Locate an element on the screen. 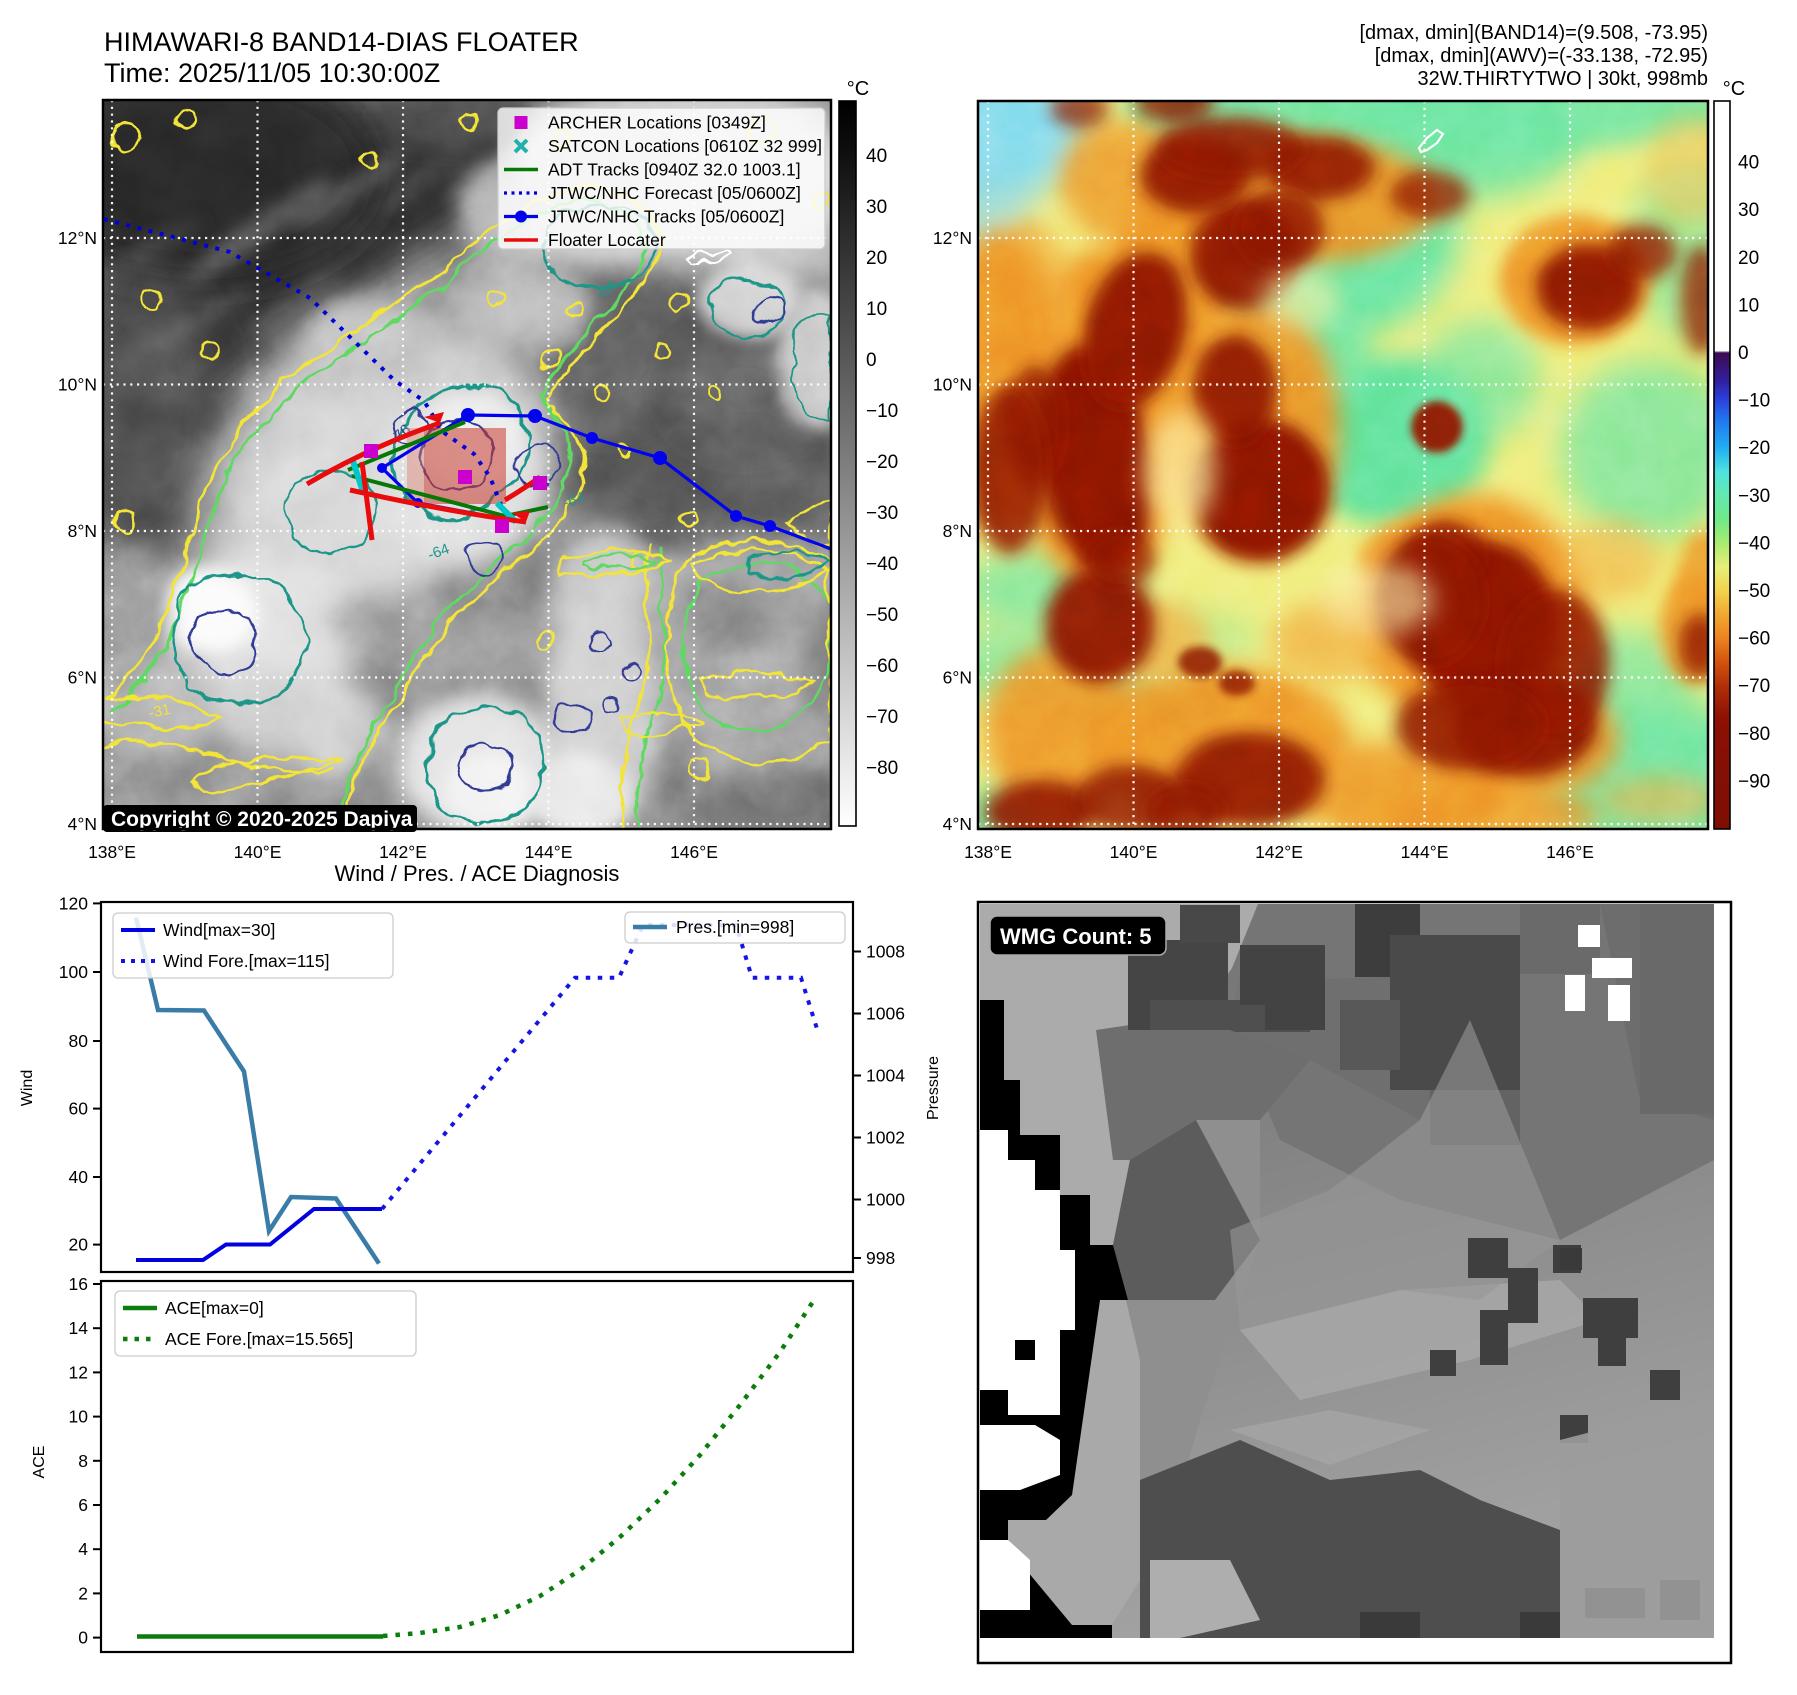  svg-text:SATCON Locations [0610Z 32 999: SATCON Locations [0610Z 32 999] is located at coordinates (685, 146).